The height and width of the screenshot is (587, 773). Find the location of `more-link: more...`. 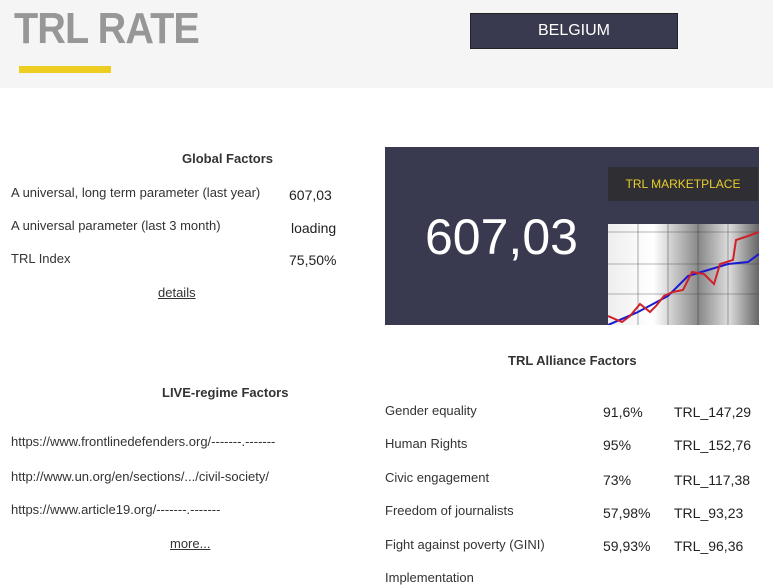

more-link: more... is located at coordinates (190, 543).